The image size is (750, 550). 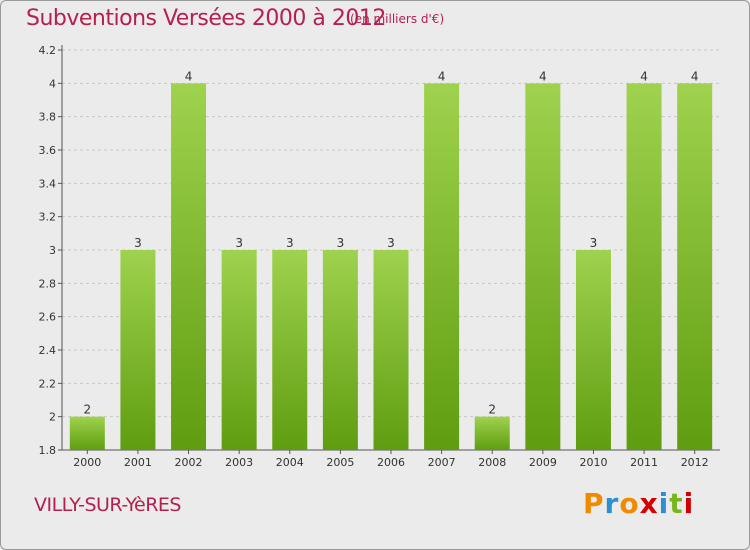 What do you see at coordinates (391, 462) in the screenshot?
I see `x-tick-label: 2006` at bounding box center [391, 462].